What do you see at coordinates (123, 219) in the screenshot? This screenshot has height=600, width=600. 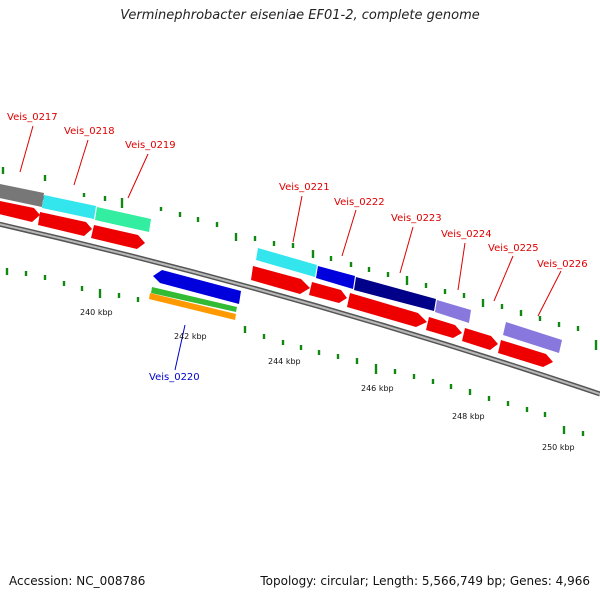 I see `feature-veis-0219-block` at bounding box center [123, 219].